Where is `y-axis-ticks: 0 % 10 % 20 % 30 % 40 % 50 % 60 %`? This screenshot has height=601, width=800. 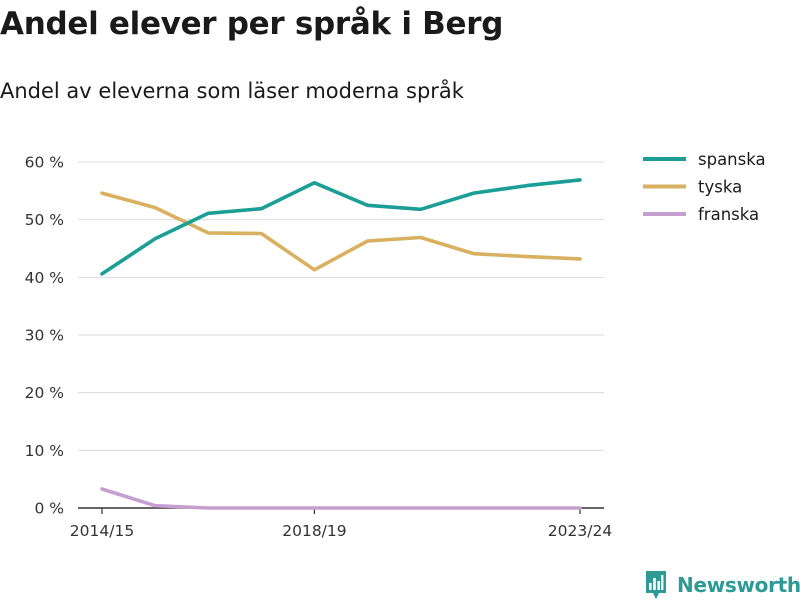
y-axis-ticks: 0 % 10 % 20 % 30 % 40 % 50 % 60 % is located at coordinates (44, 336).